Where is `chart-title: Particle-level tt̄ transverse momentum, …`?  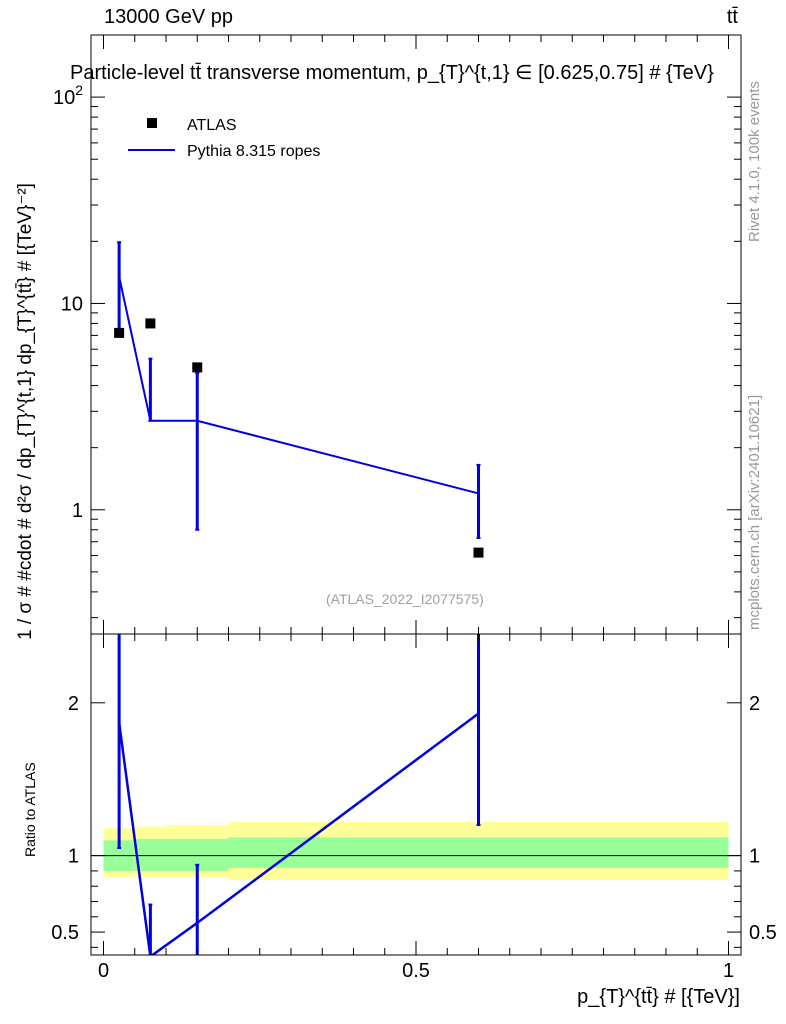 chart-title: Particle-level tt̄ transverse momentum, … is located at coordinates (392, 73).